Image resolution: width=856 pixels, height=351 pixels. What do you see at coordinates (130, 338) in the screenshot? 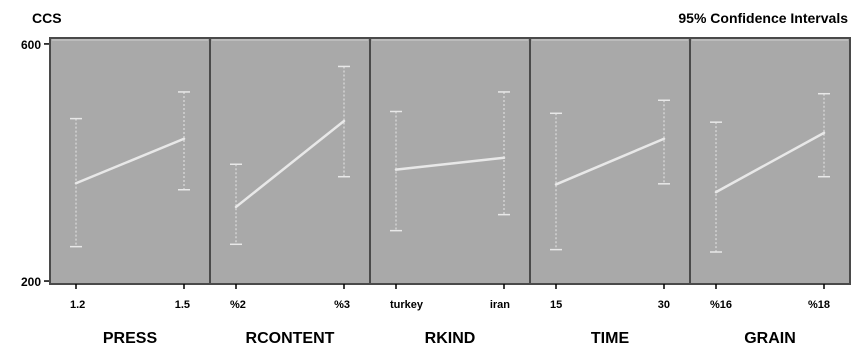
I see `factor-label: PRESS` at bounding box center [130, 338].